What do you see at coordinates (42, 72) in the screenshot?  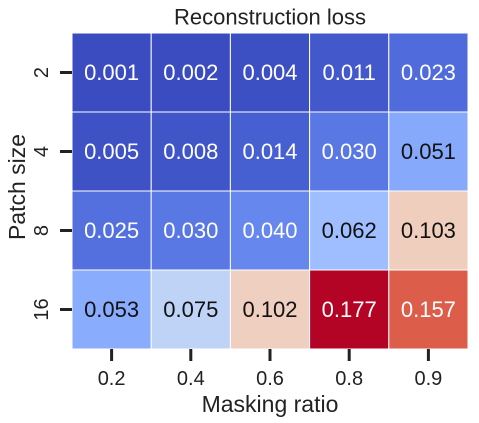 I see `y-tick-label: 2` at bounding box center [42, 72].